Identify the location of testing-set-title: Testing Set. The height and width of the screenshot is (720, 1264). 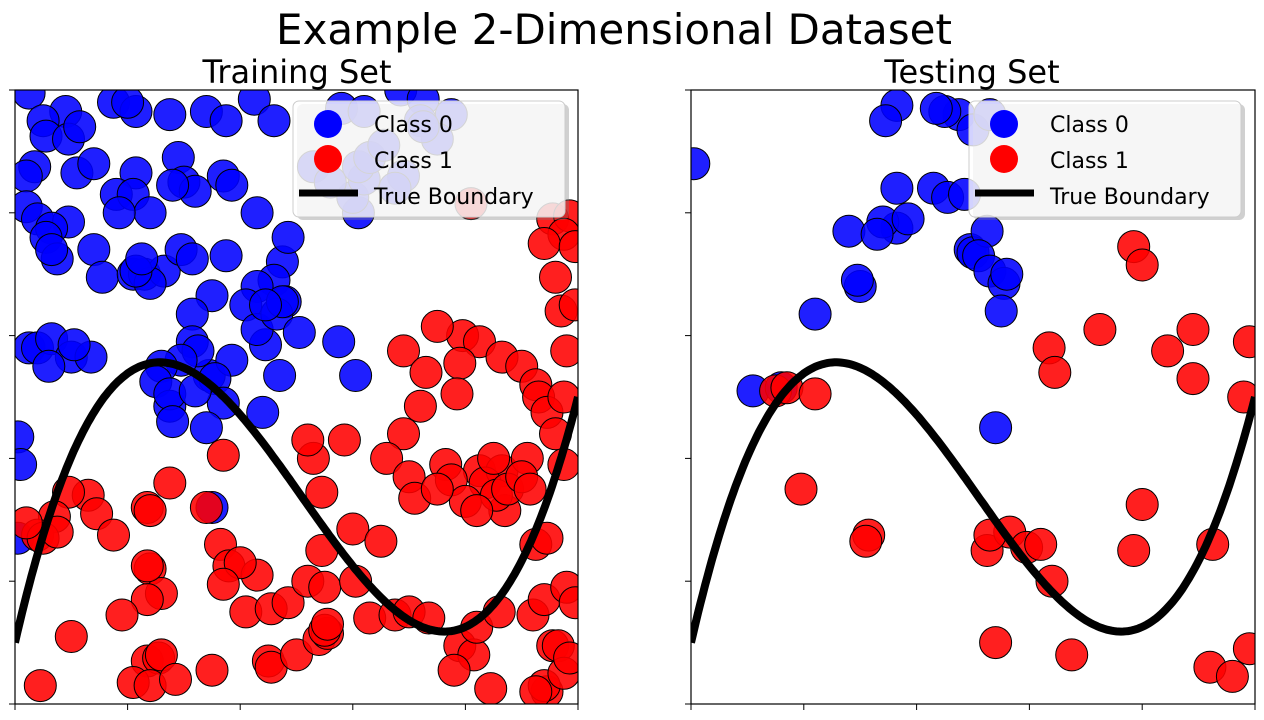
(971, 72).